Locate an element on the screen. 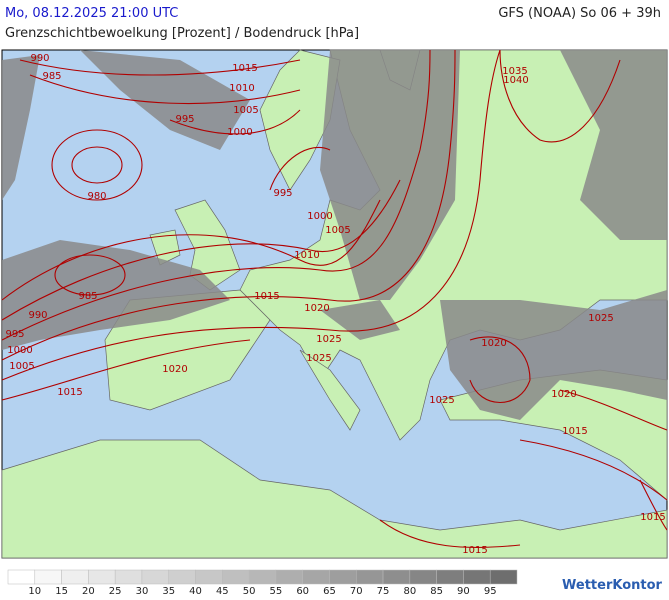  legend: 10 15 20 25 30 35 40 45 50 55 60 65 70 75 80 85 90 95 is located at coordinates (262, 583).